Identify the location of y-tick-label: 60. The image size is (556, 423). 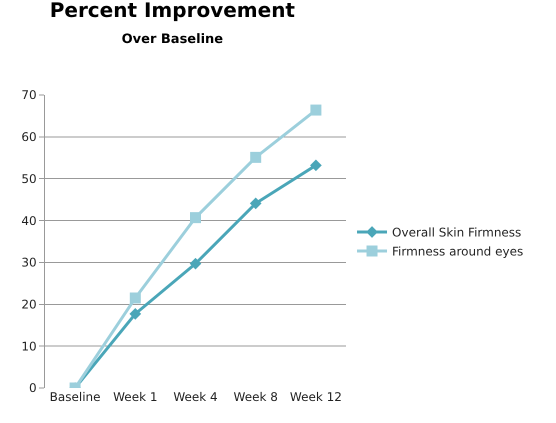
(29, 137).